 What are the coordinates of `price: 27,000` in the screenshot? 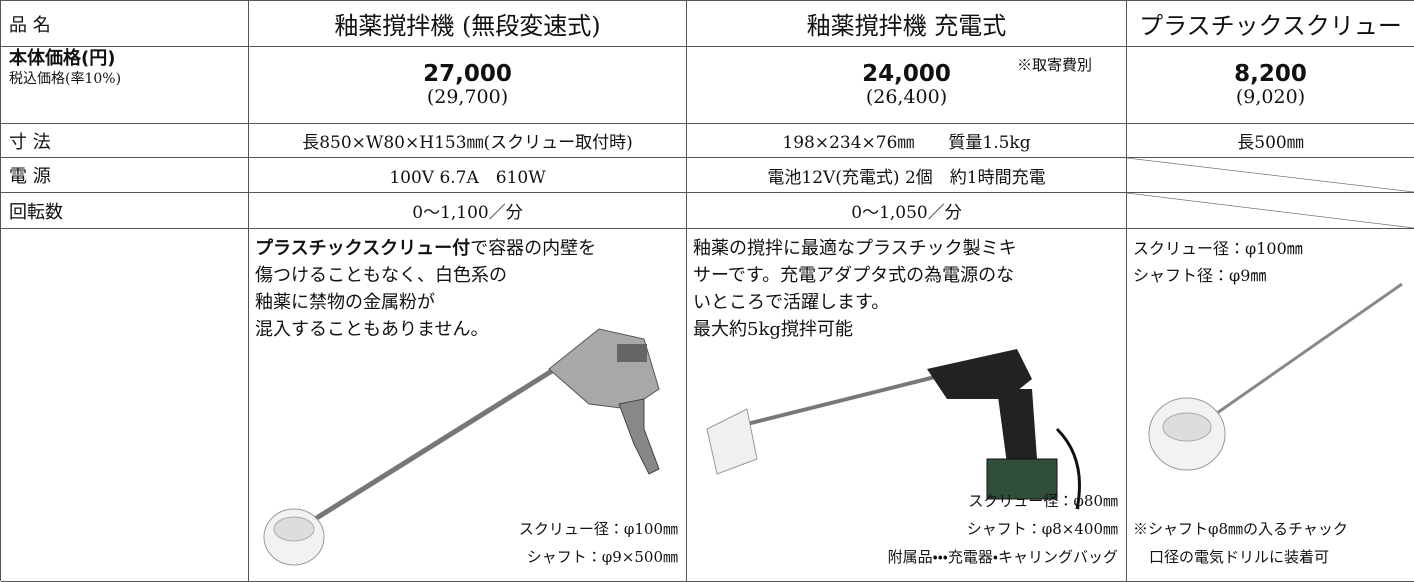 It's located at (467, 73).